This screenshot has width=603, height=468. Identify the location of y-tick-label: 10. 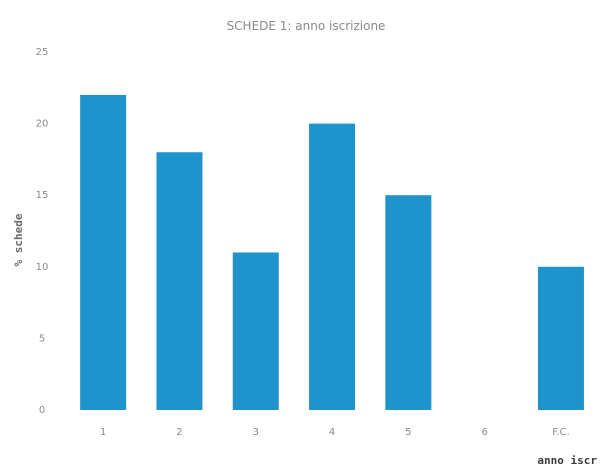
(42, 267).